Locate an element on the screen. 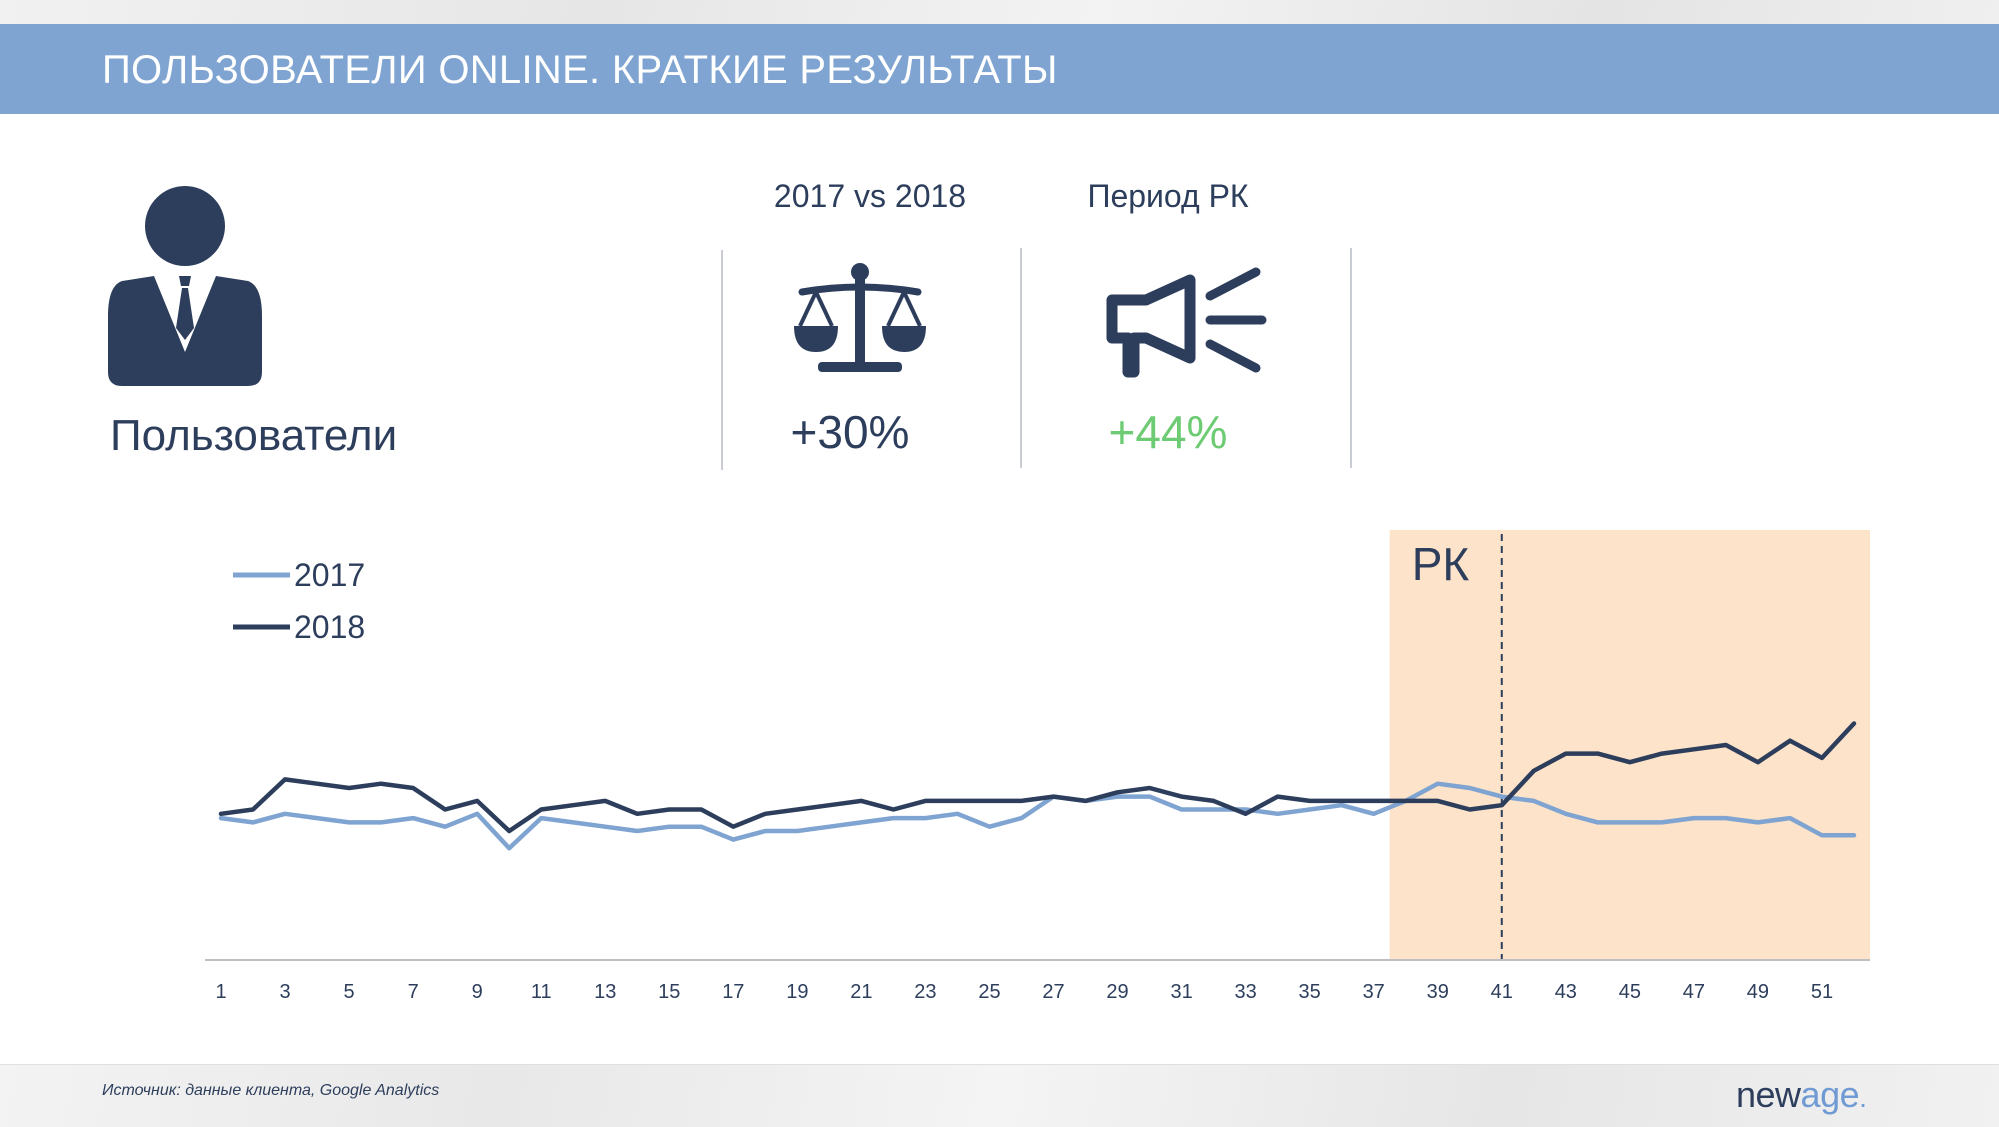 The height and width of the screenshot is (1127, 1999). x-tick-label: 33 is located at coordinates (1246, 992).